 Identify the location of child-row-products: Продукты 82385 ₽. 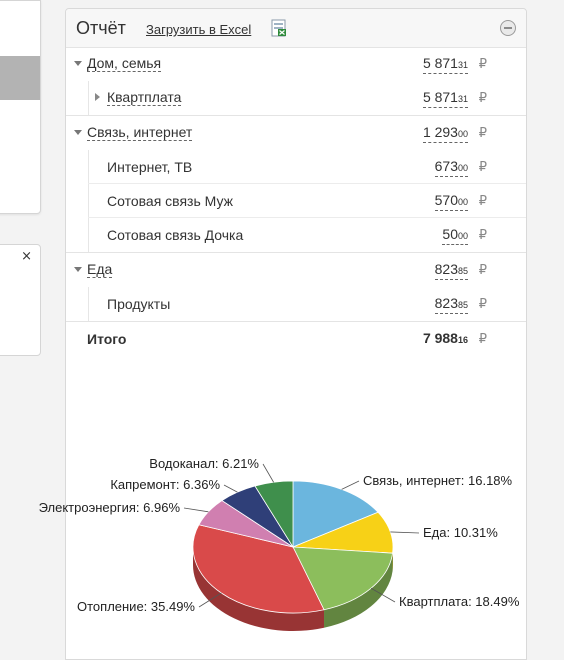
(296, 304).